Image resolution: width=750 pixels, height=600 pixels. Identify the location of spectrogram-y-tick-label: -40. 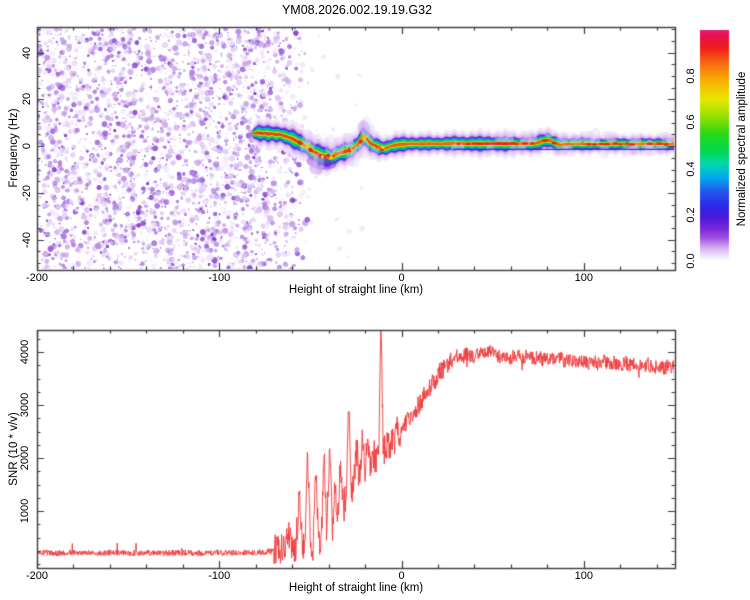
(26, 239).